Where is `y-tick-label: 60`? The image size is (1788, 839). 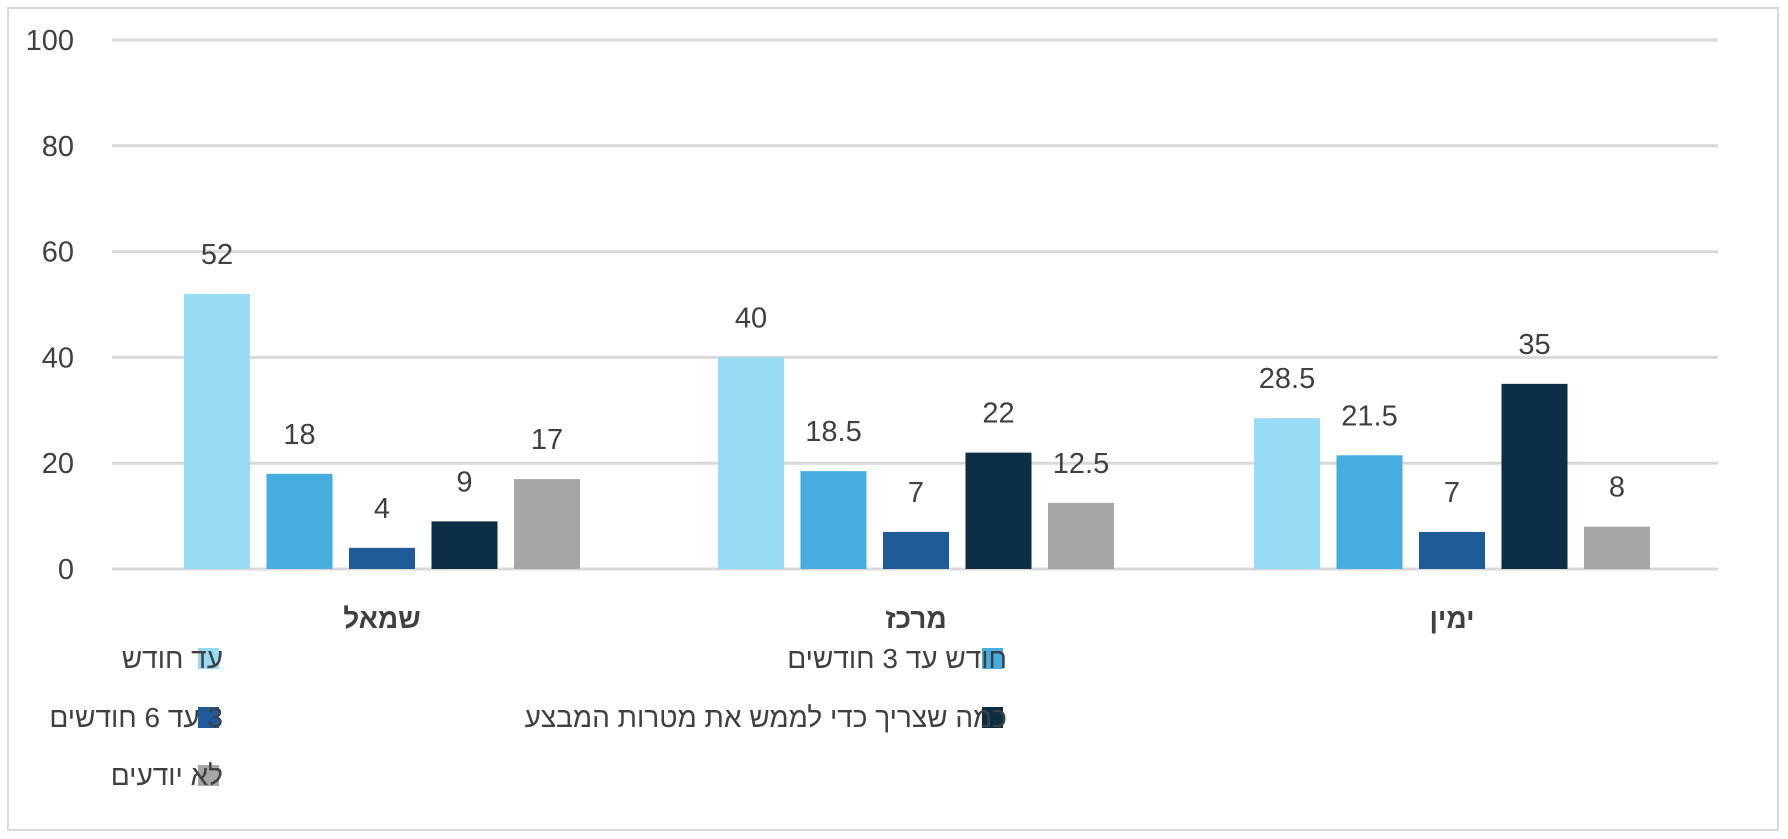
y-tick-label: 60 is located at coordinates (58, 253).